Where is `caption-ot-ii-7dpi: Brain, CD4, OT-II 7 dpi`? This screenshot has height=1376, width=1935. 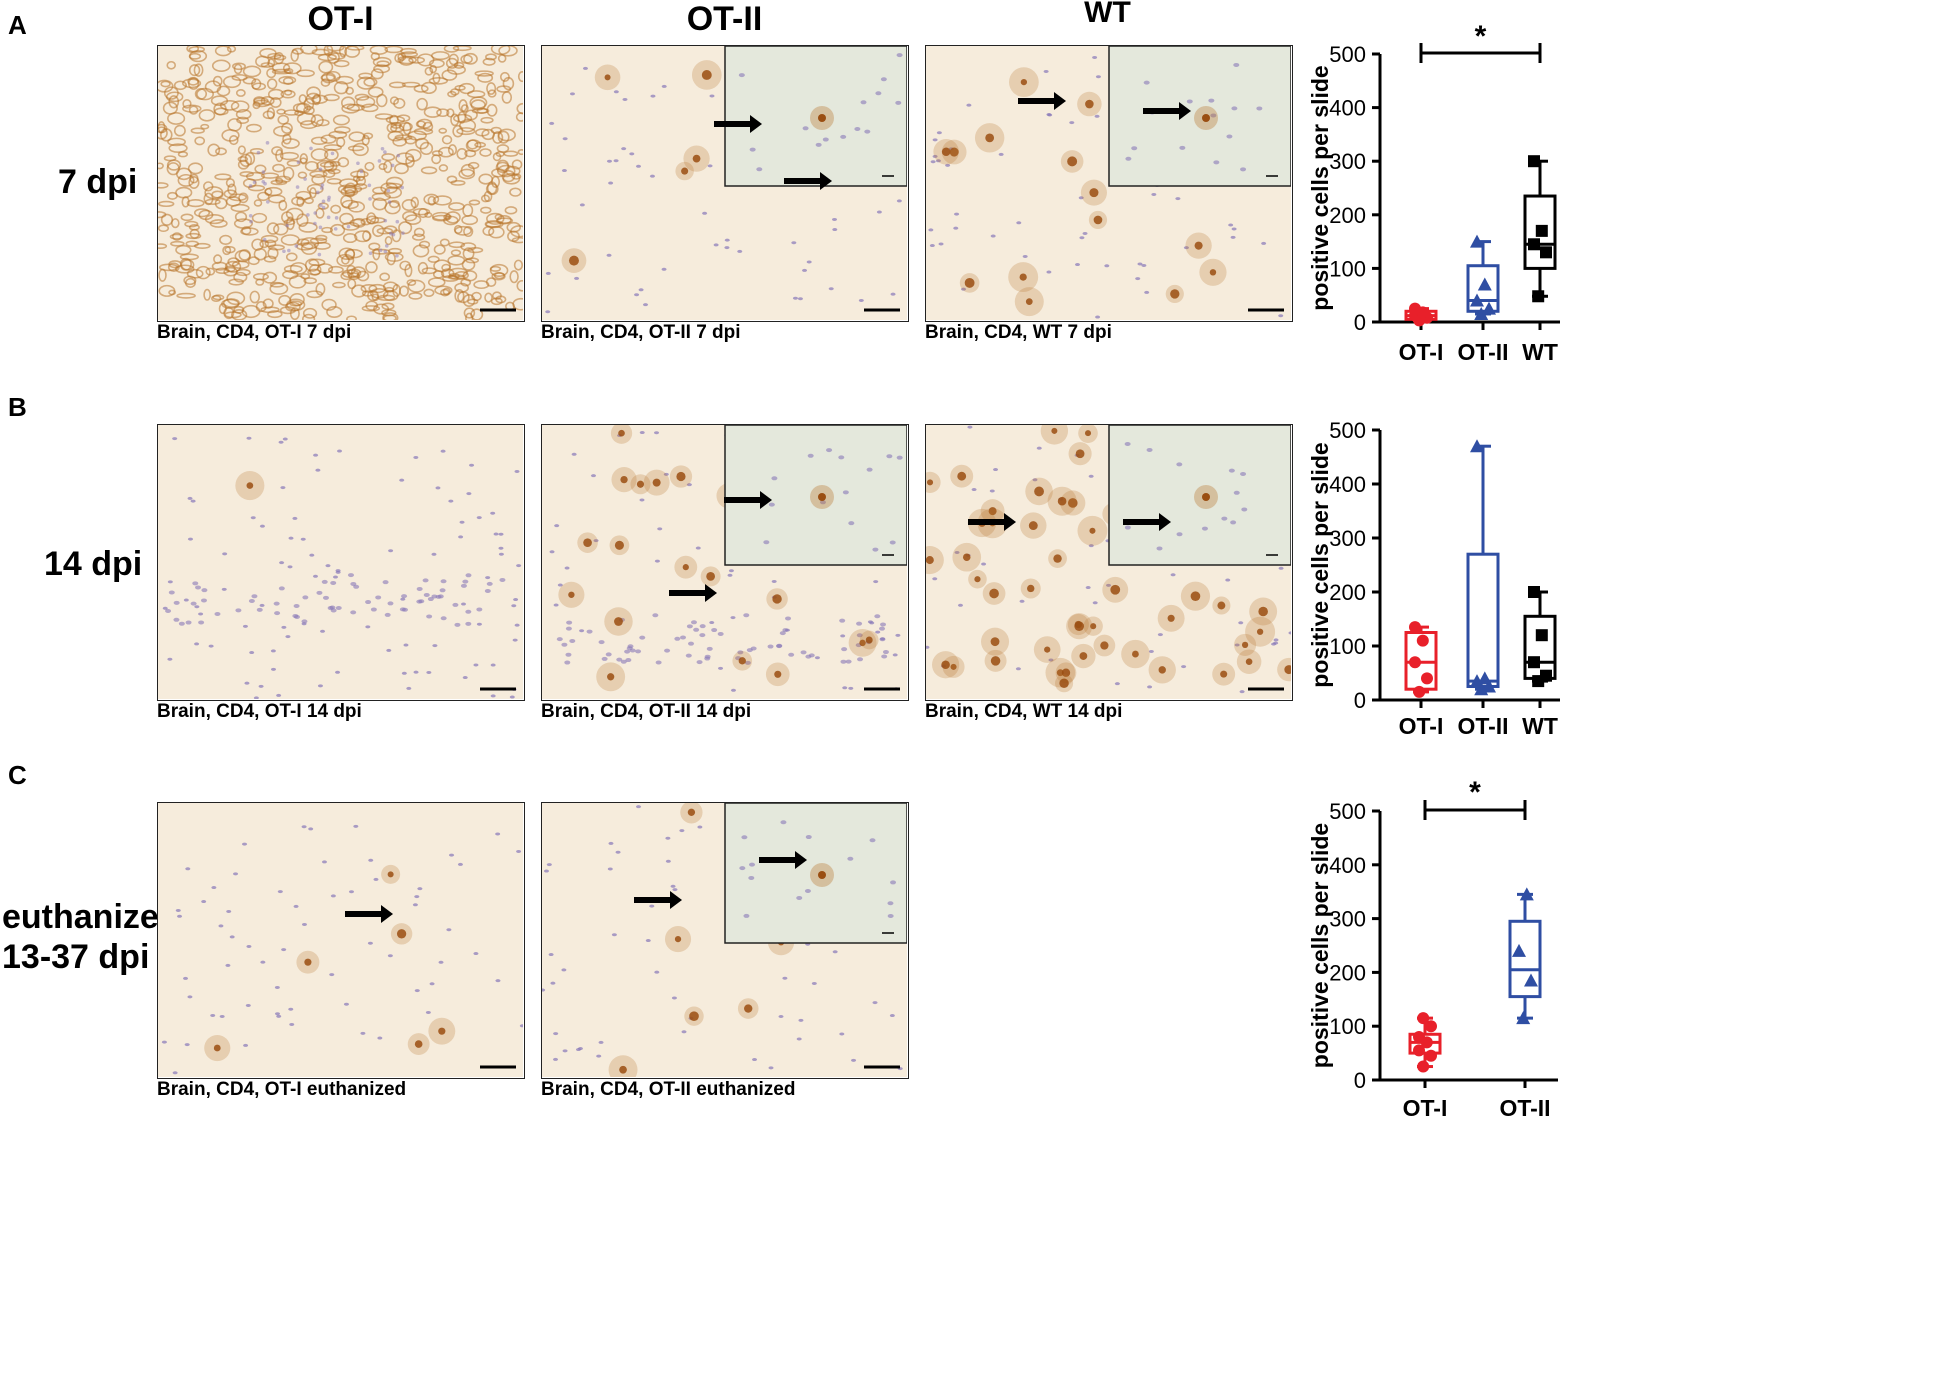
caption-ot-ii-7dpi: Brain, CD4, OT-II 7 dpi is located at coordinates (641, 332).